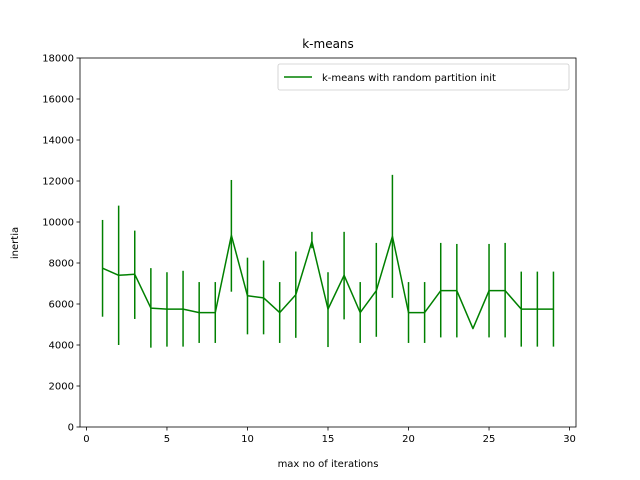  I want to click on y-tick-label: 0, so click(71, 428).